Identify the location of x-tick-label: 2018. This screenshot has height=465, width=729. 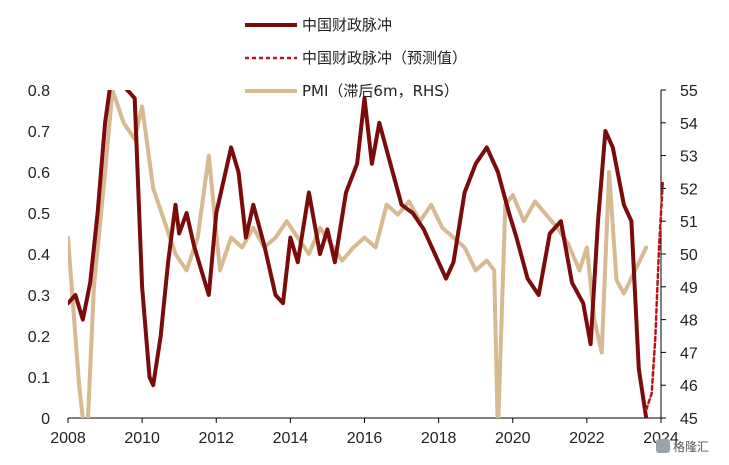
(439, 438).